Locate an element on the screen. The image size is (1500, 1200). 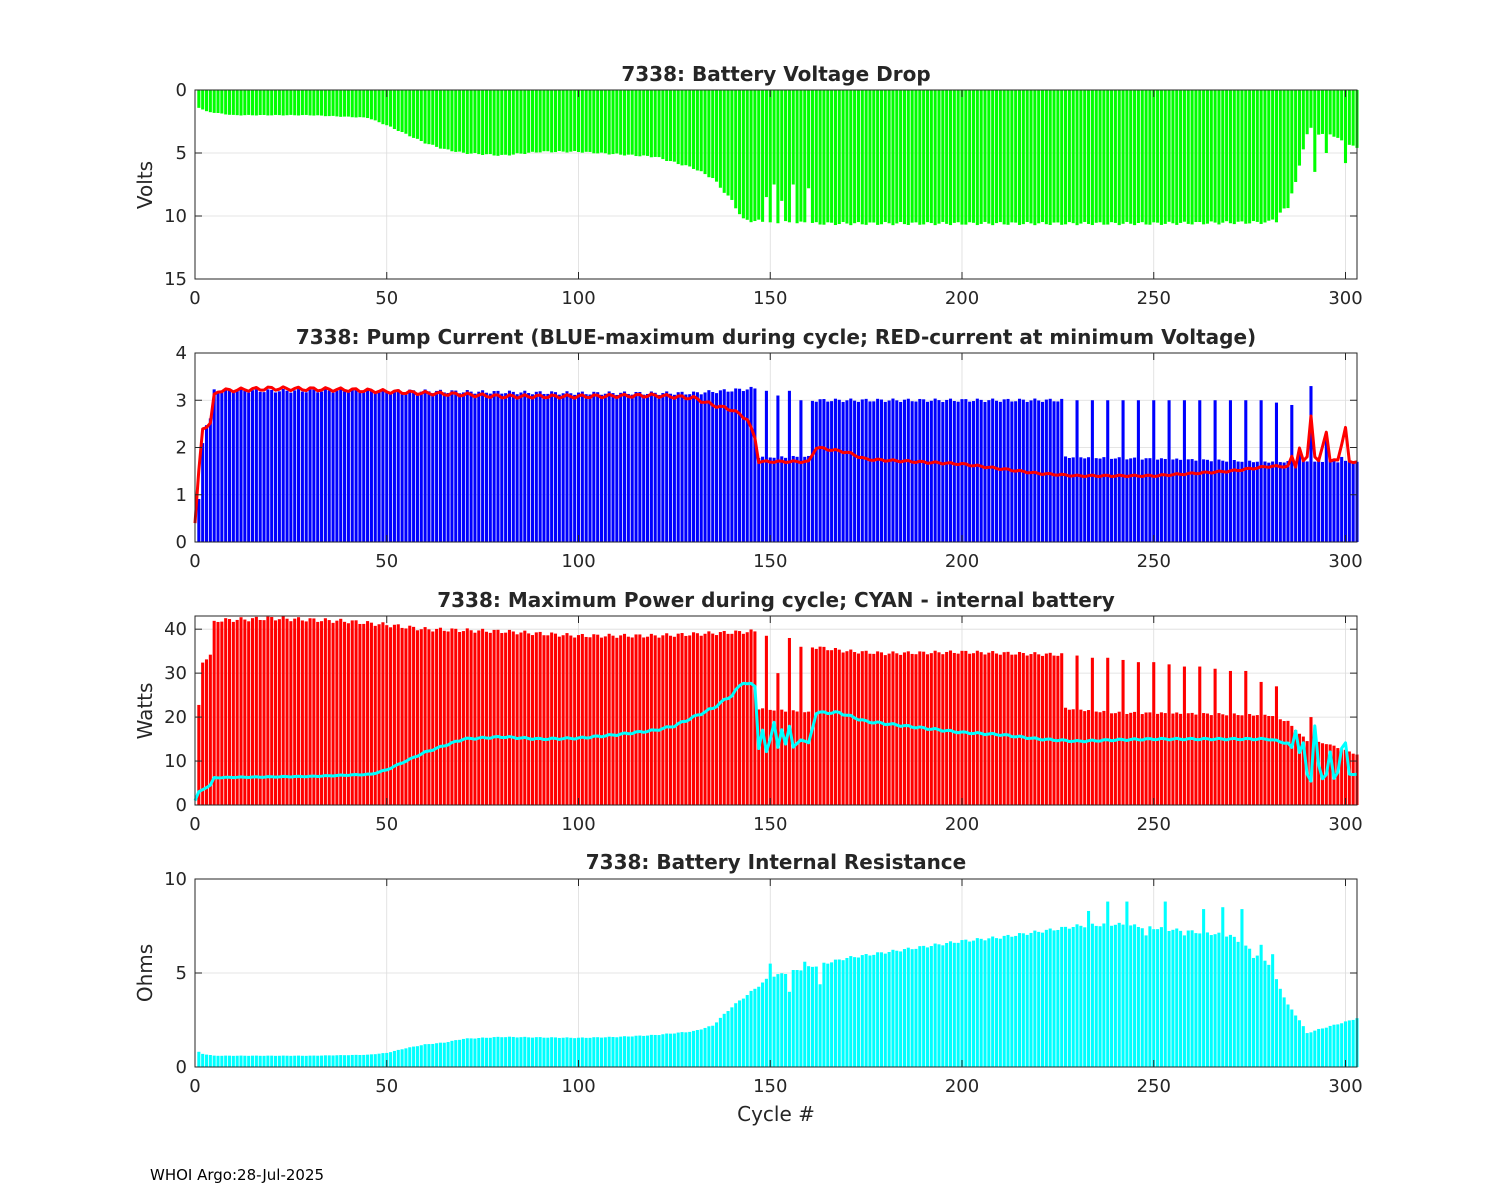
y-tick-label: 5 is located at coordinates (181, 153).